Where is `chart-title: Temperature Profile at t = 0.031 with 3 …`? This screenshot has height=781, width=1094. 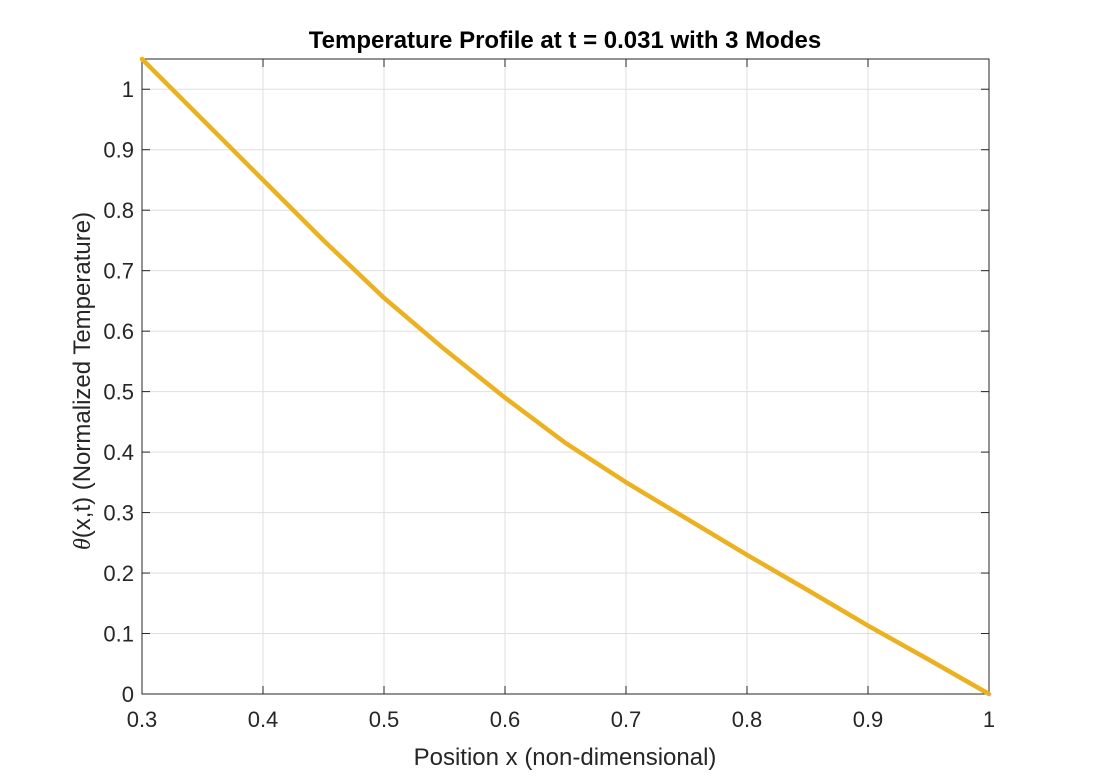
chart-title: Temperature Profile at t = 0.031 with 3 … is located at coordinates (565, 40).